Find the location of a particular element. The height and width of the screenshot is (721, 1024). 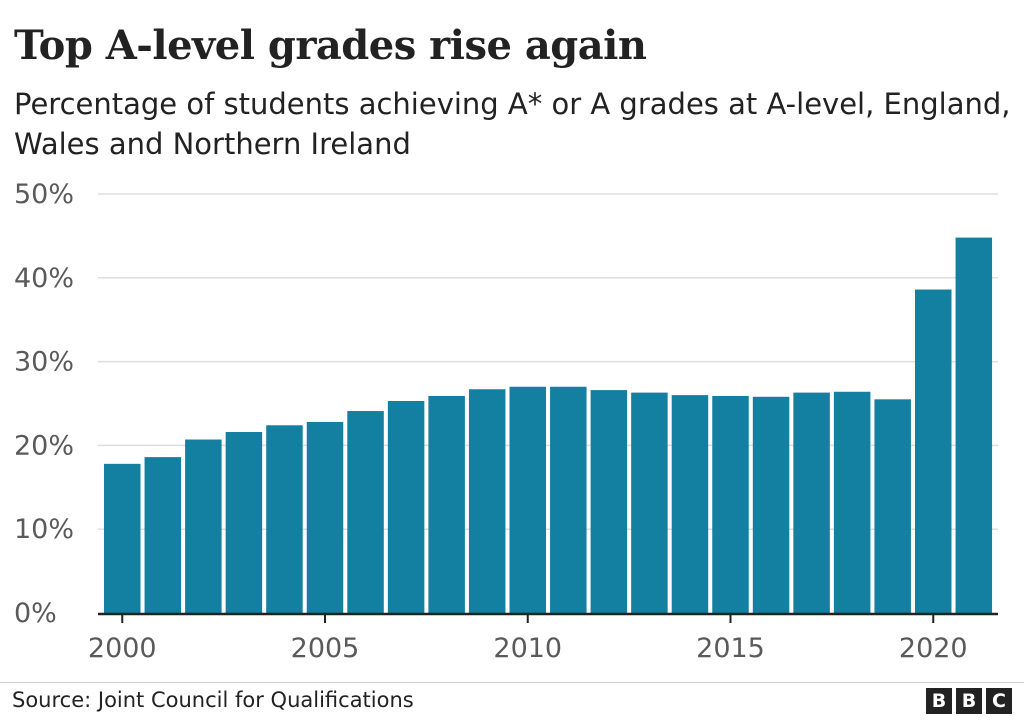

bbc-logo: B B C is located at coordinates (969, 701).